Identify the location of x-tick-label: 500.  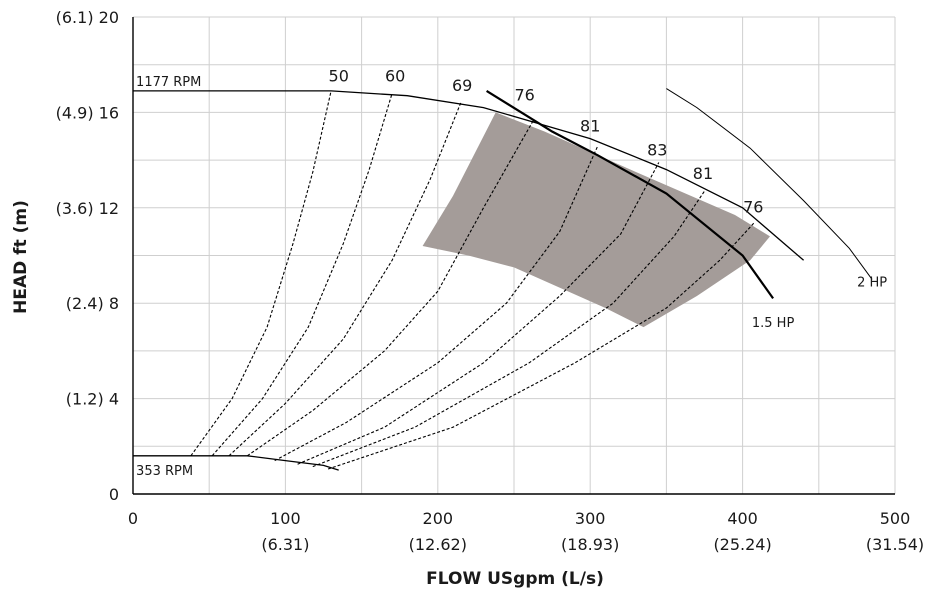
(895, 518).